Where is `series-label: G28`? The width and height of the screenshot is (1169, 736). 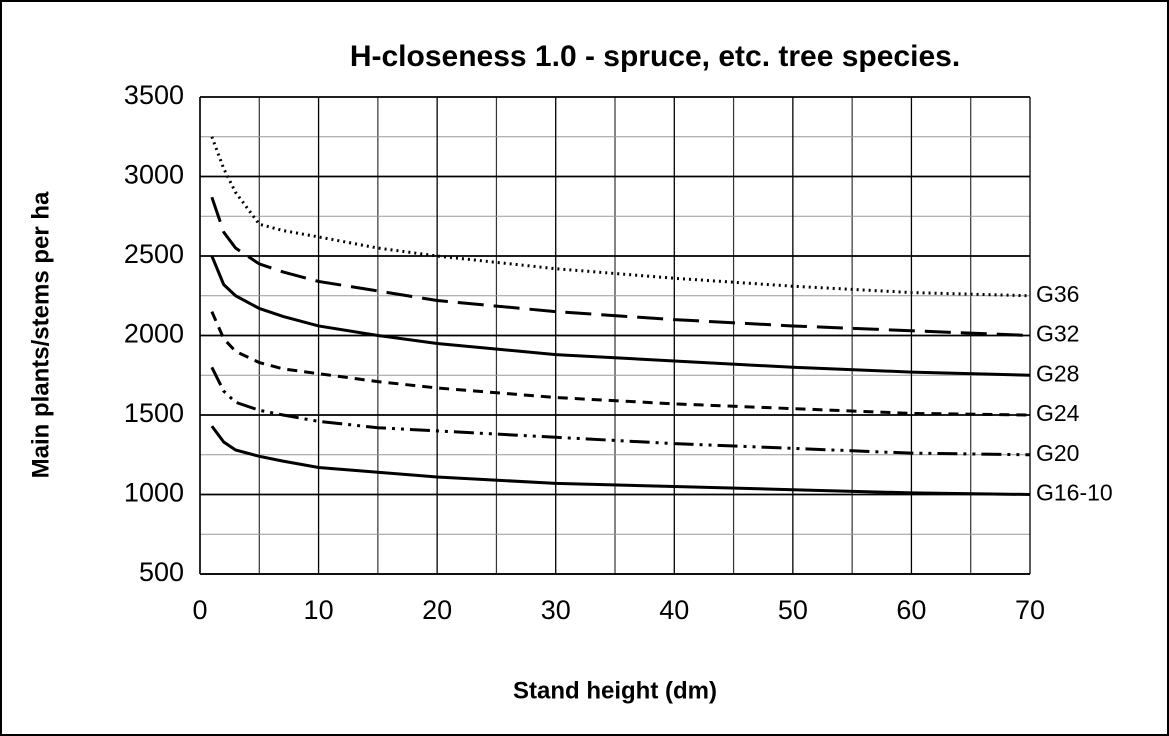 series-label: G28 is located at coordinates (1057, 373).